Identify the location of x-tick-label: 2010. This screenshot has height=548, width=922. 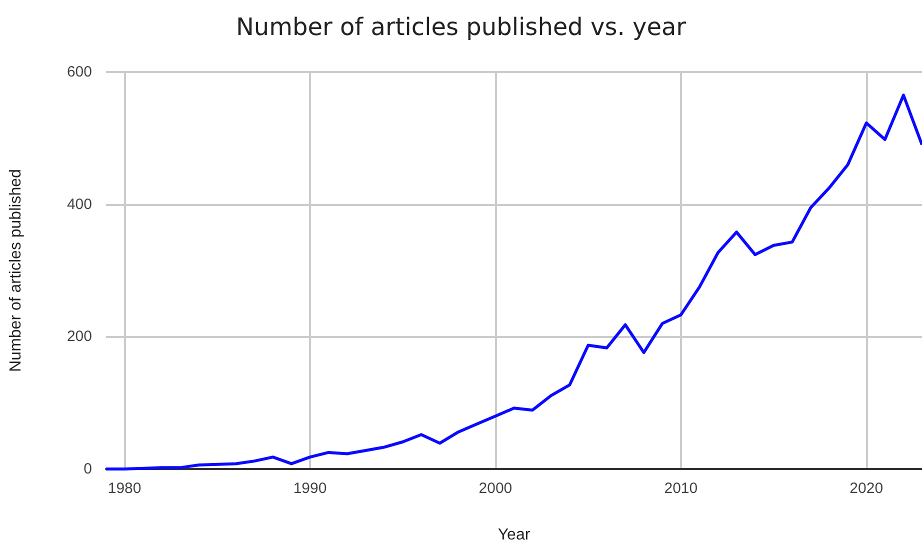
(681, 488).